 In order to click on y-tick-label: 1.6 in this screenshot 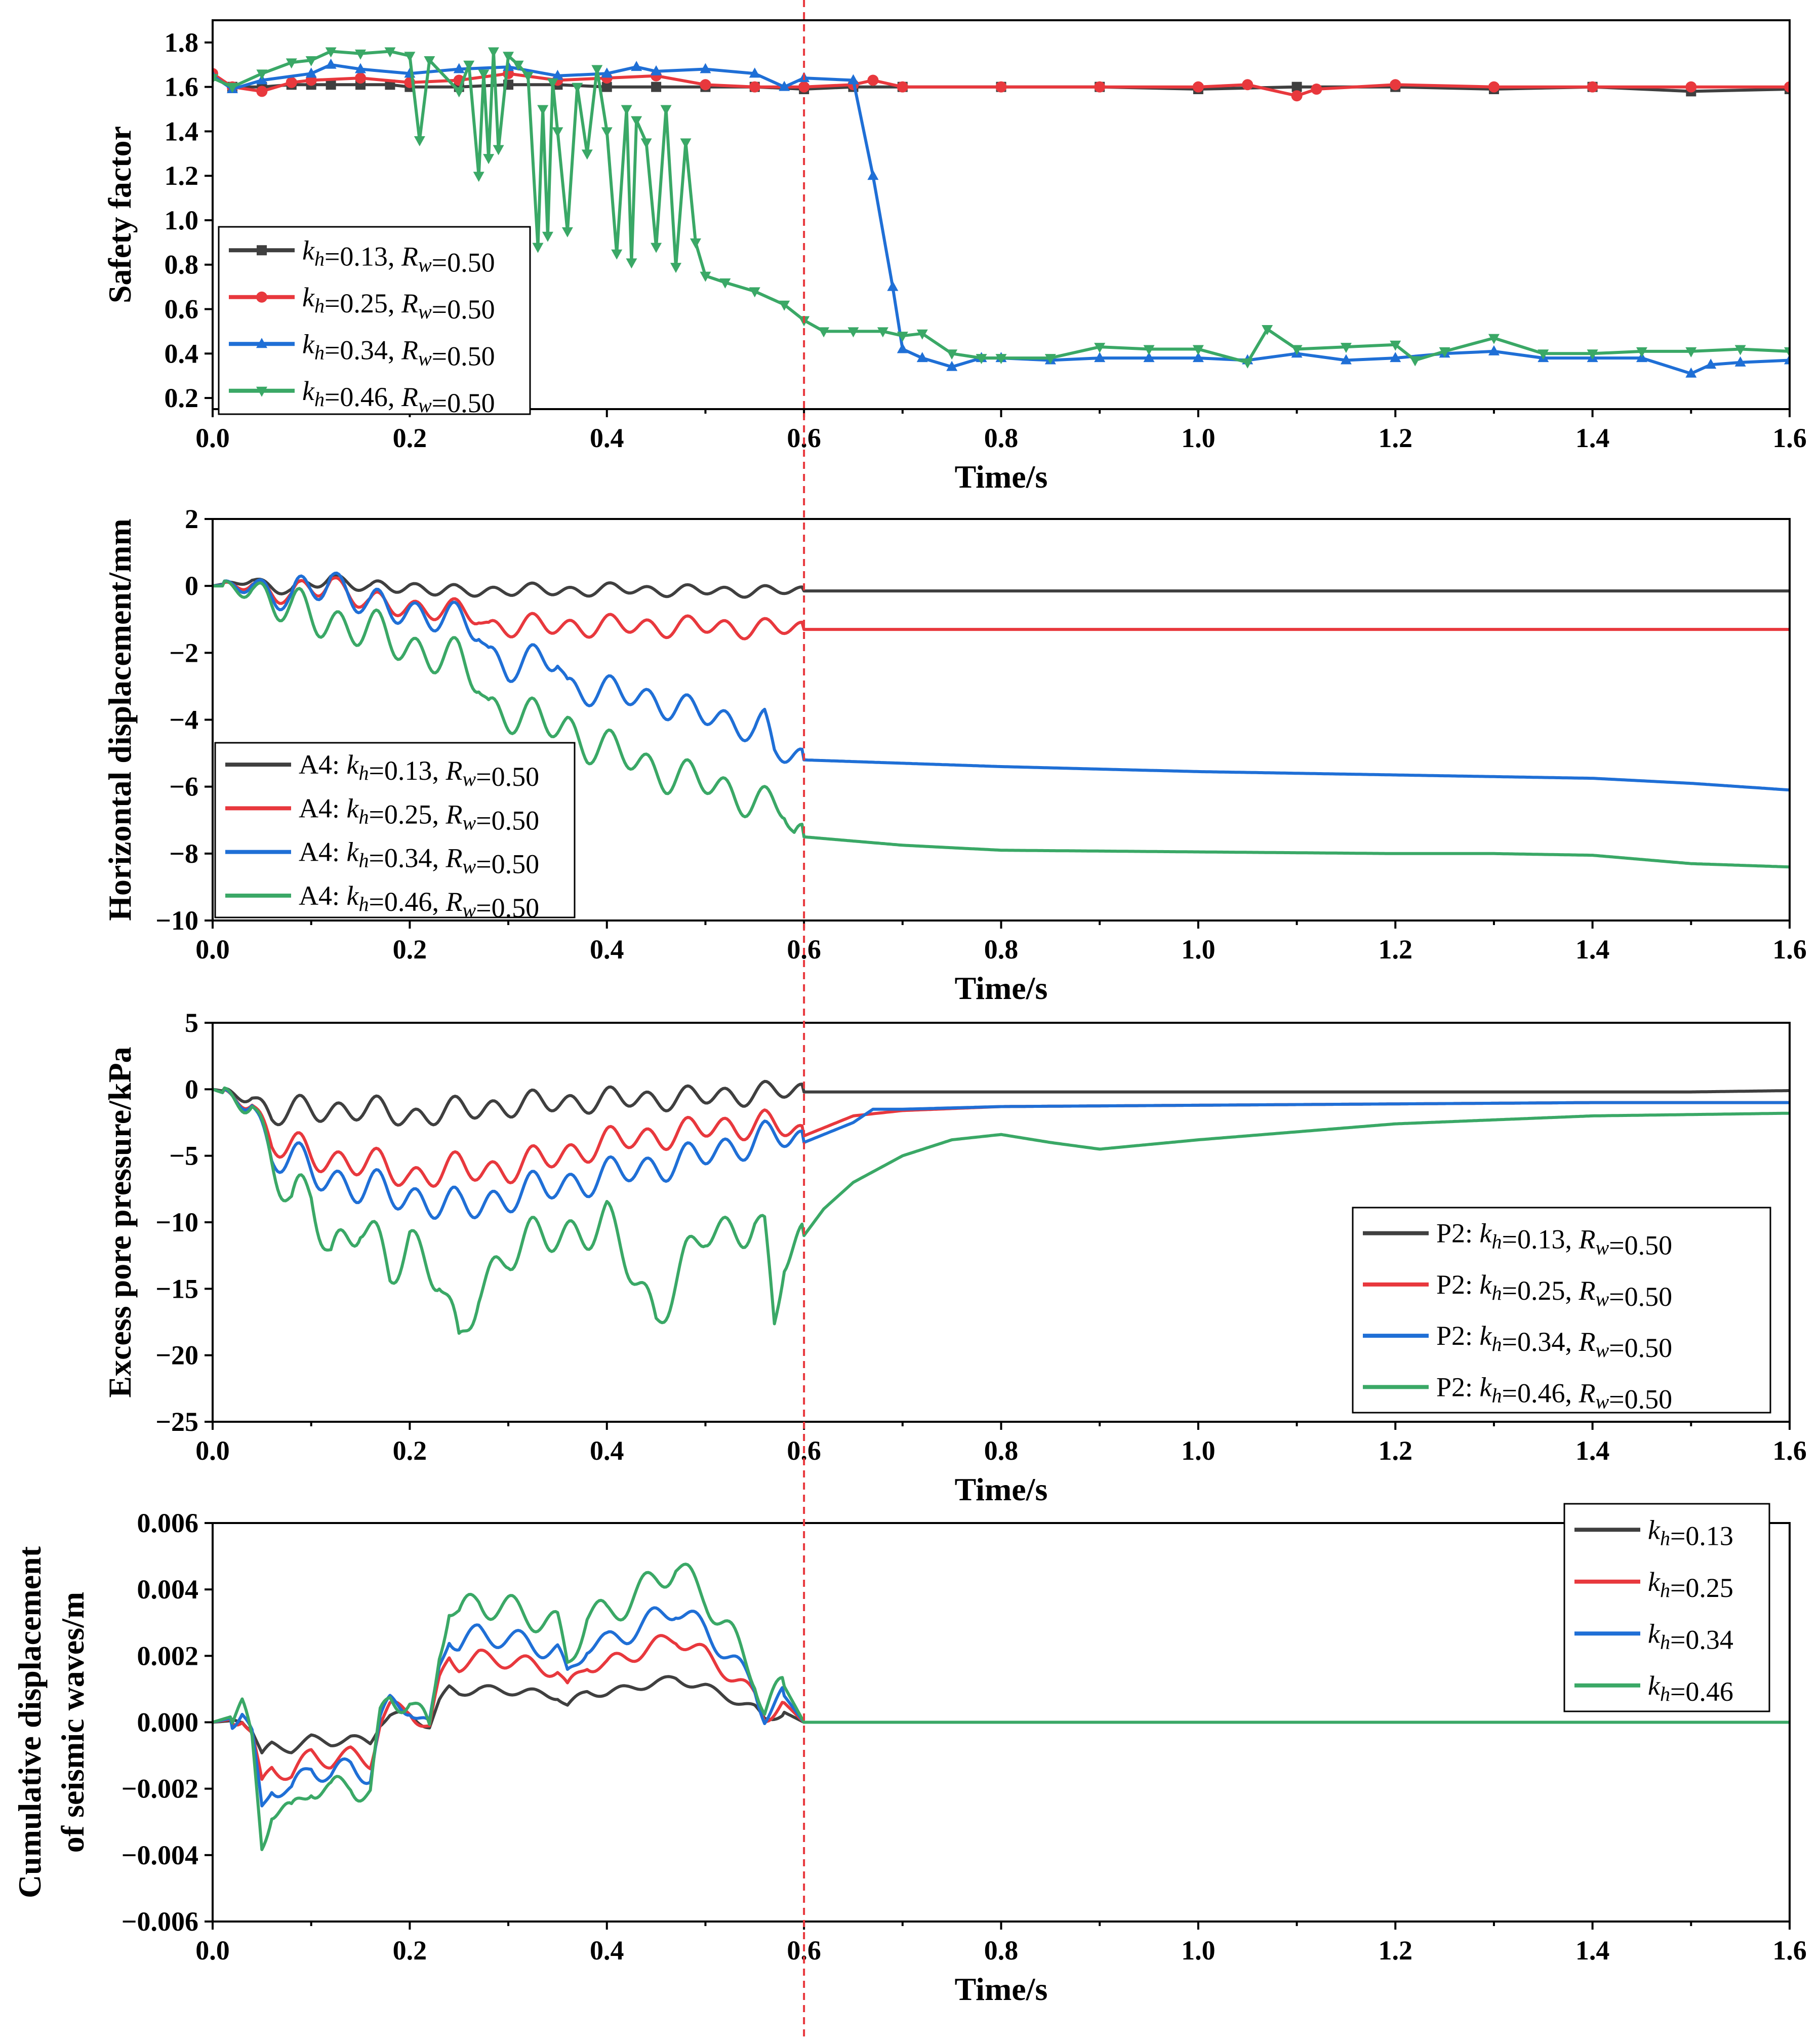, I will do `click(182, 87)`.